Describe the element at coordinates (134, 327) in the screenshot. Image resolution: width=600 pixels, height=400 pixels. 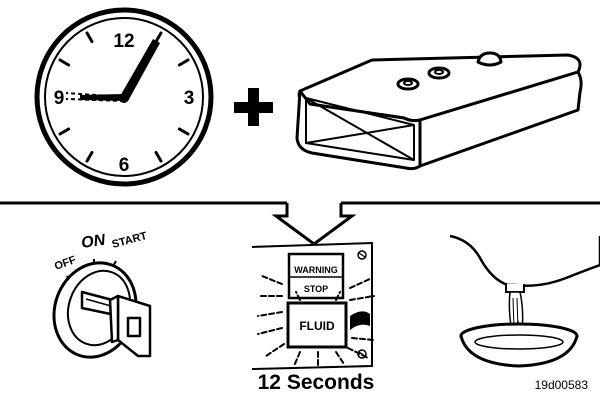
I see `key-head-slot` at that location.